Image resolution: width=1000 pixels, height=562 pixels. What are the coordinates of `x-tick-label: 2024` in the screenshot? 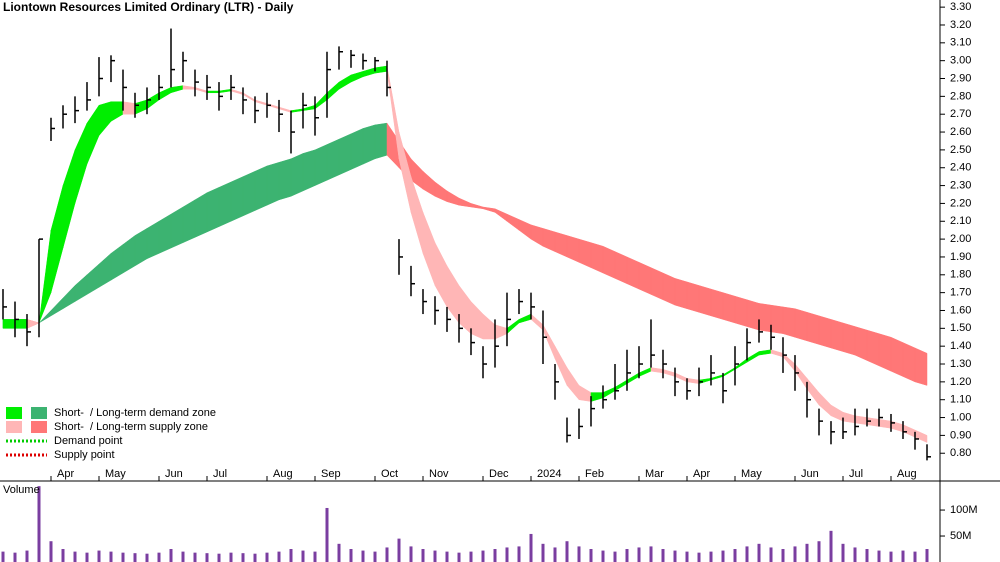 It's located at (549, 474).